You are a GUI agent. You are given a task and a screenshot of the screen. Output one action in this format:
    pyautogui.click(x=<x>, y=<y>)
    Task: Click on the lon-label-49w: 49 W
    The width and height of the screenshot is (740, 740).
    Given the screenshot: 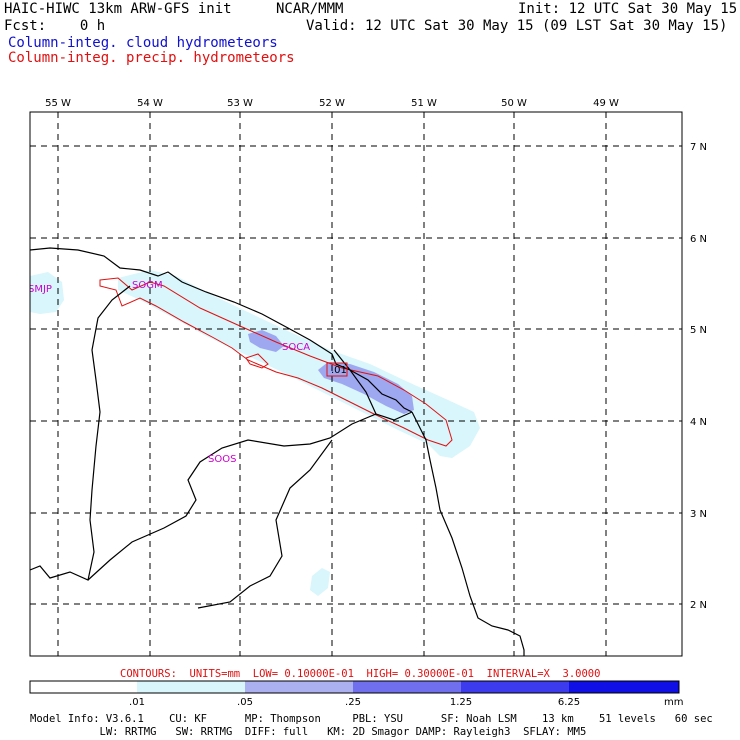 What is the action you would take?
    pyautogui.click(x=606, y=103)
    